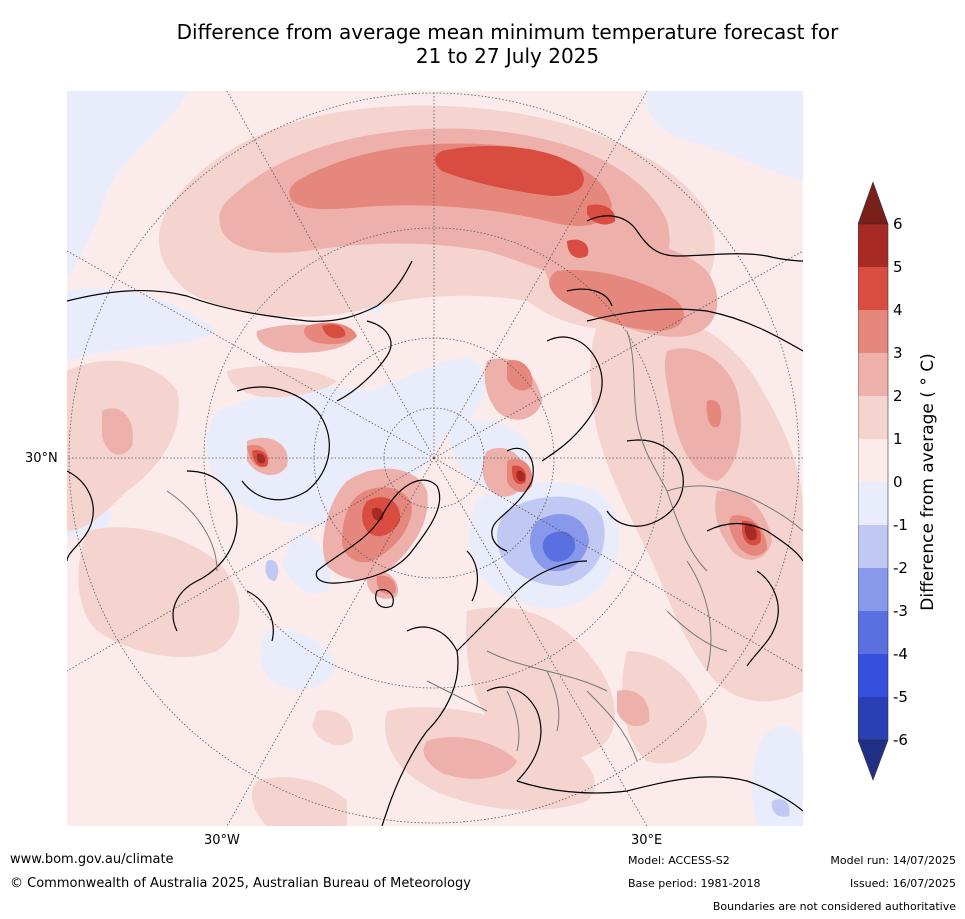 This screenshot has width=965, height=919. What do you see at coordinates (898, 267) in the screenshot?
I see `colorbar-tick-5: 5` at bounding box center [898, 267].